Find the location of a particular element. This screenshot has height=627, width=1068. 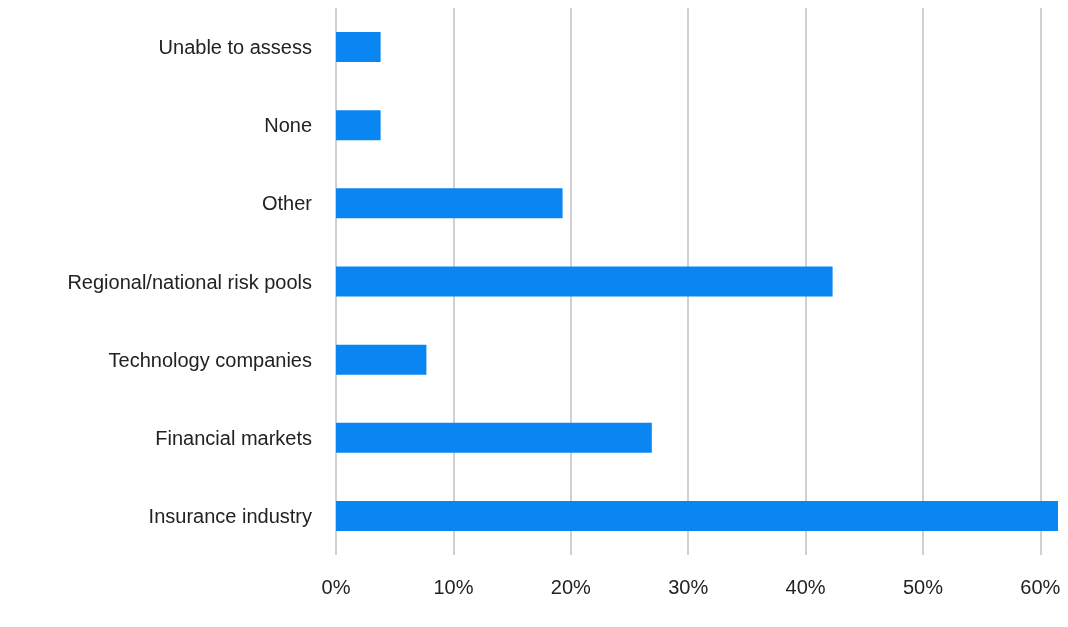

y-tick-label: Financial markets is located at coordinates (233, 437).